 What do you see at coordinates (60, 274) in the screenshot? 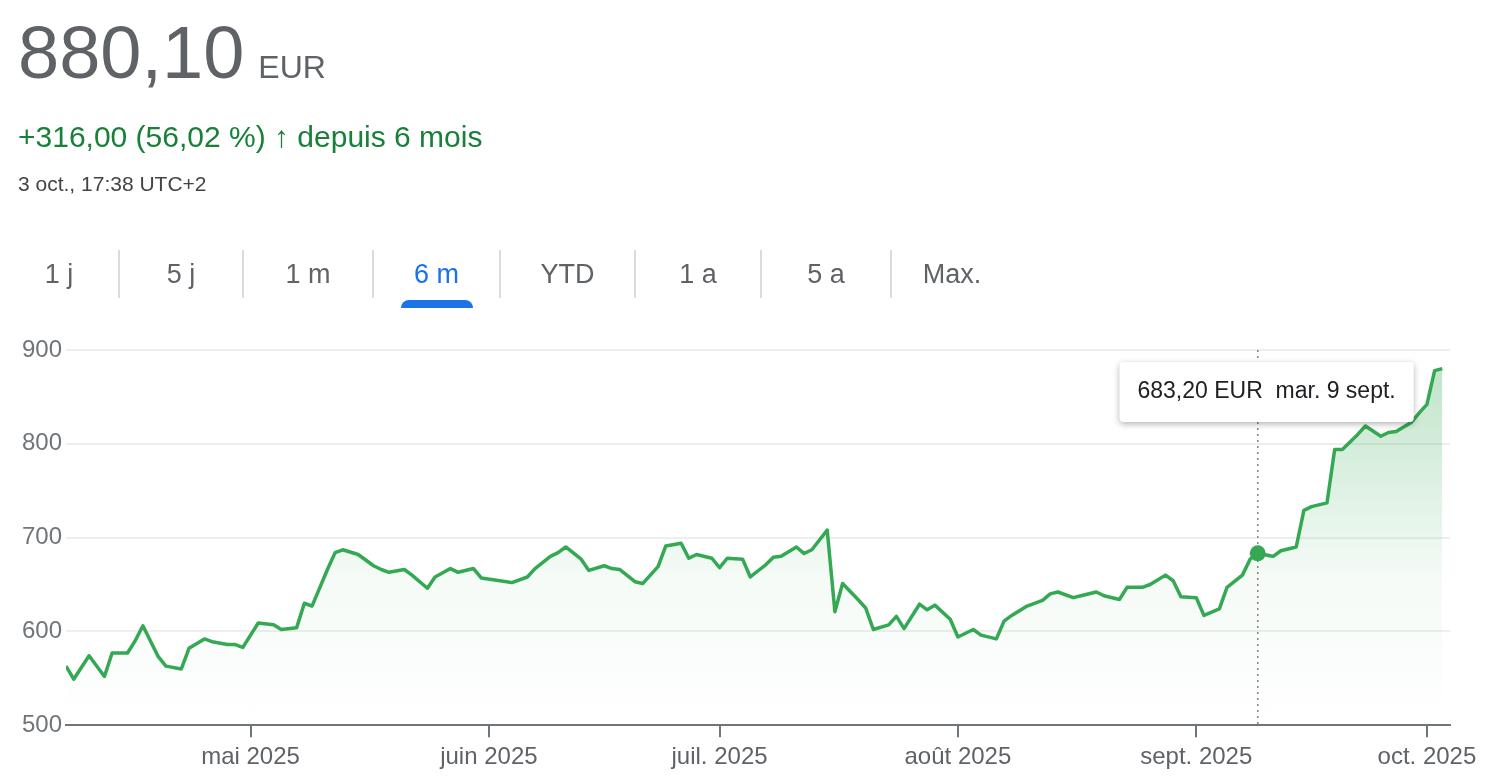
I see `text: 1 j` at bounding box center [60, 274].